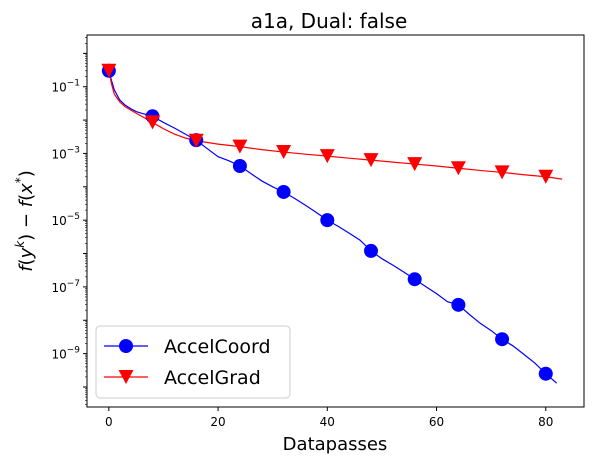  Describe the element at coordinates (25, 221) in the screenshot. I see `y-axis-label: f(yk) − f(x*)` at that location.